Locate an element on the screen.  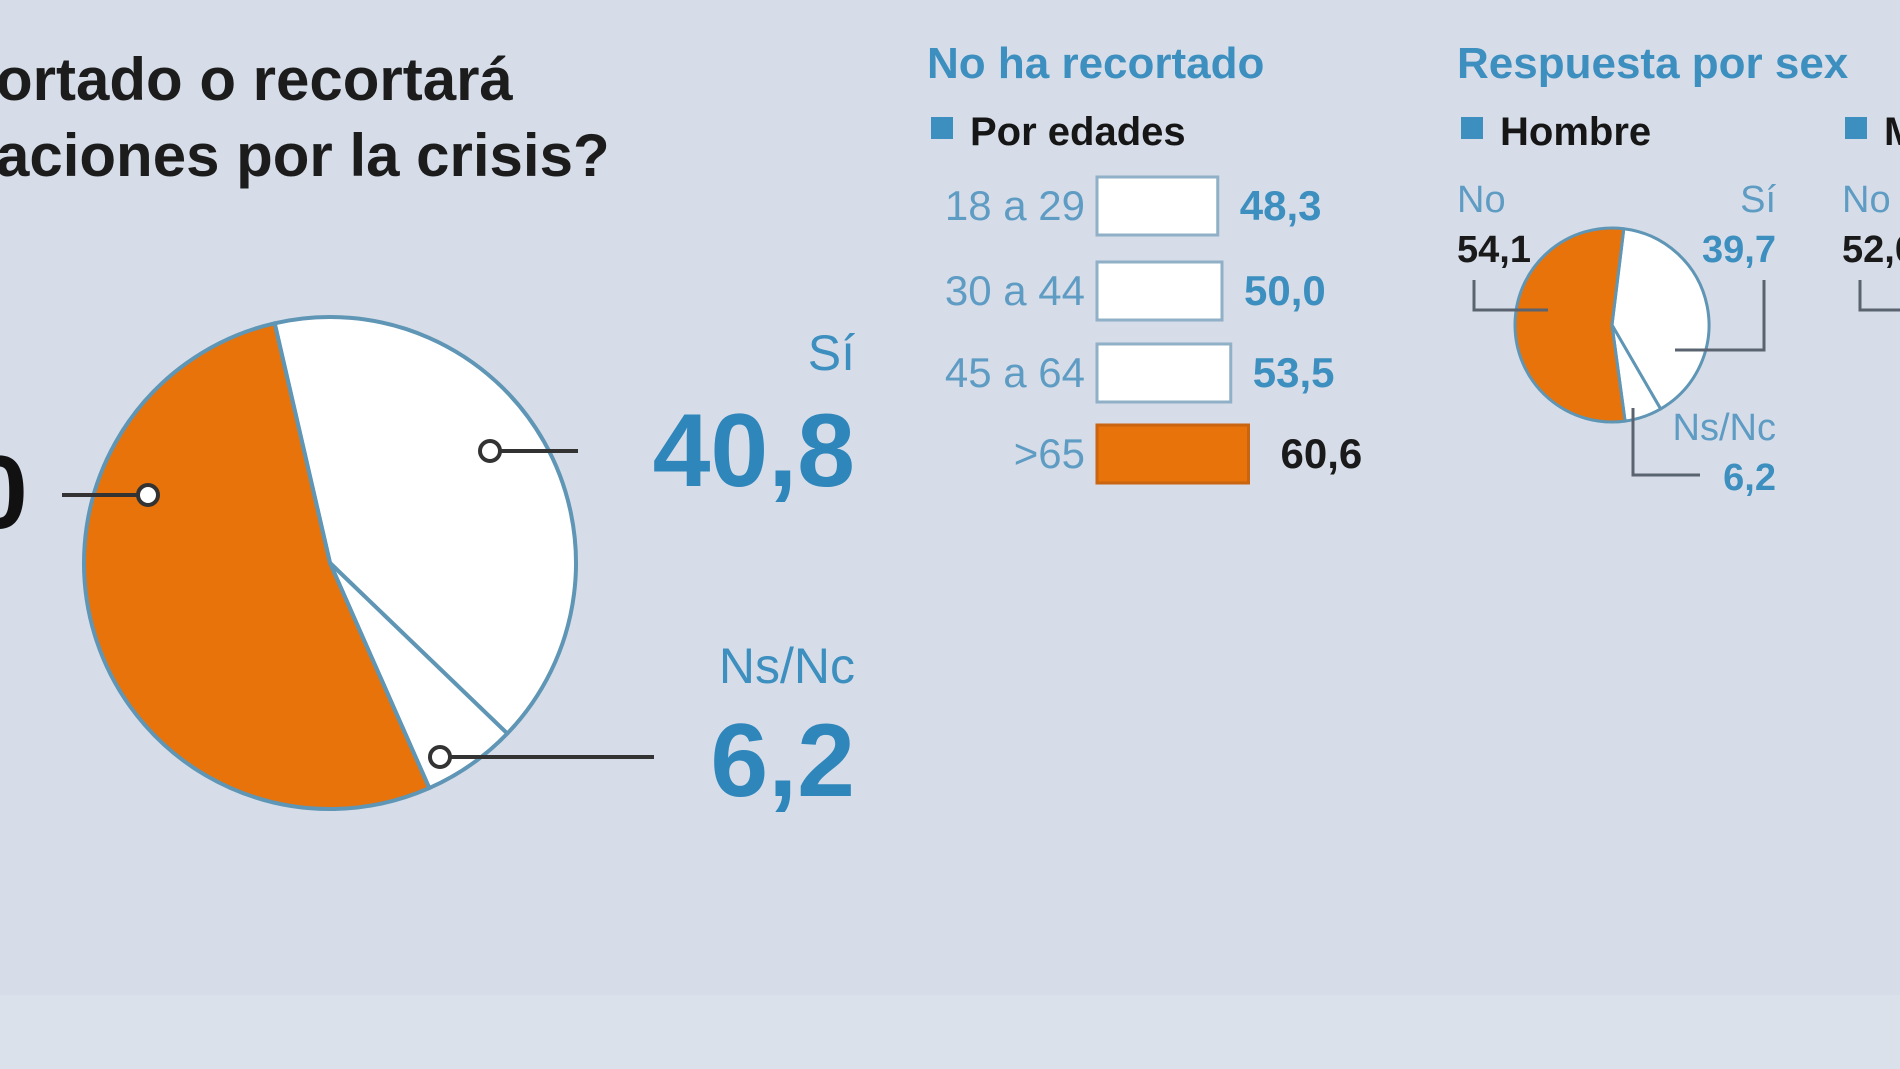
hombre-si-value: 39,7 is located at coordinates (1739, 250).